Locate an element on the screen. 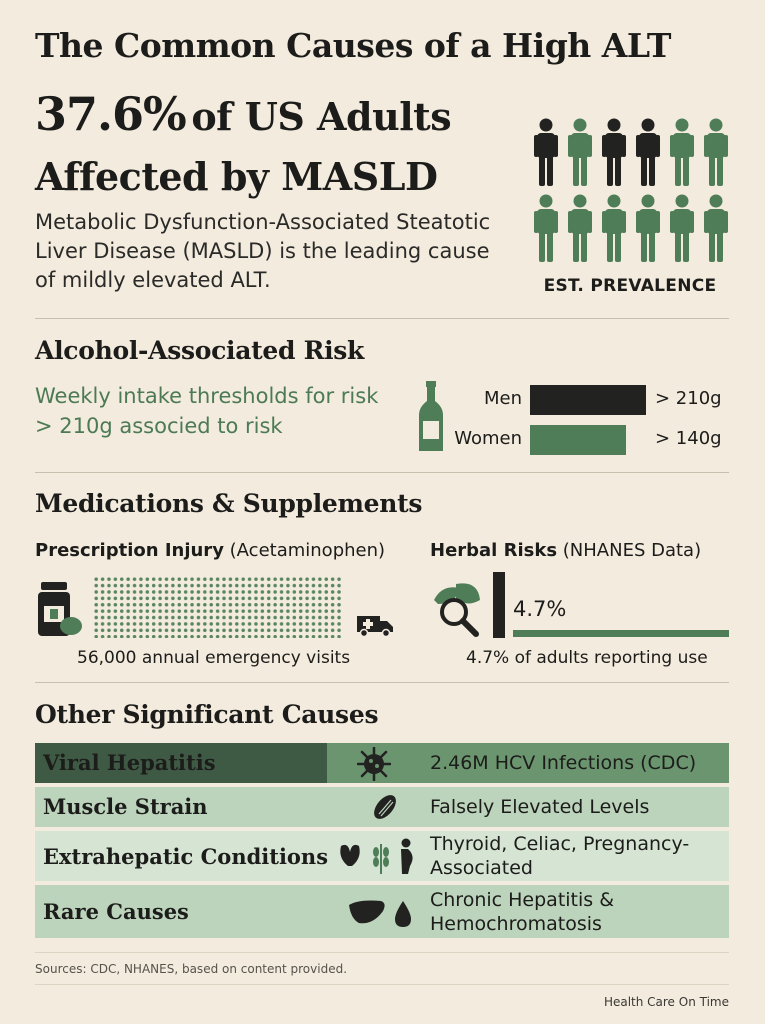 This screenshot has height=1024, width=765. ambulance-icon is located at coordinates (375, 627).